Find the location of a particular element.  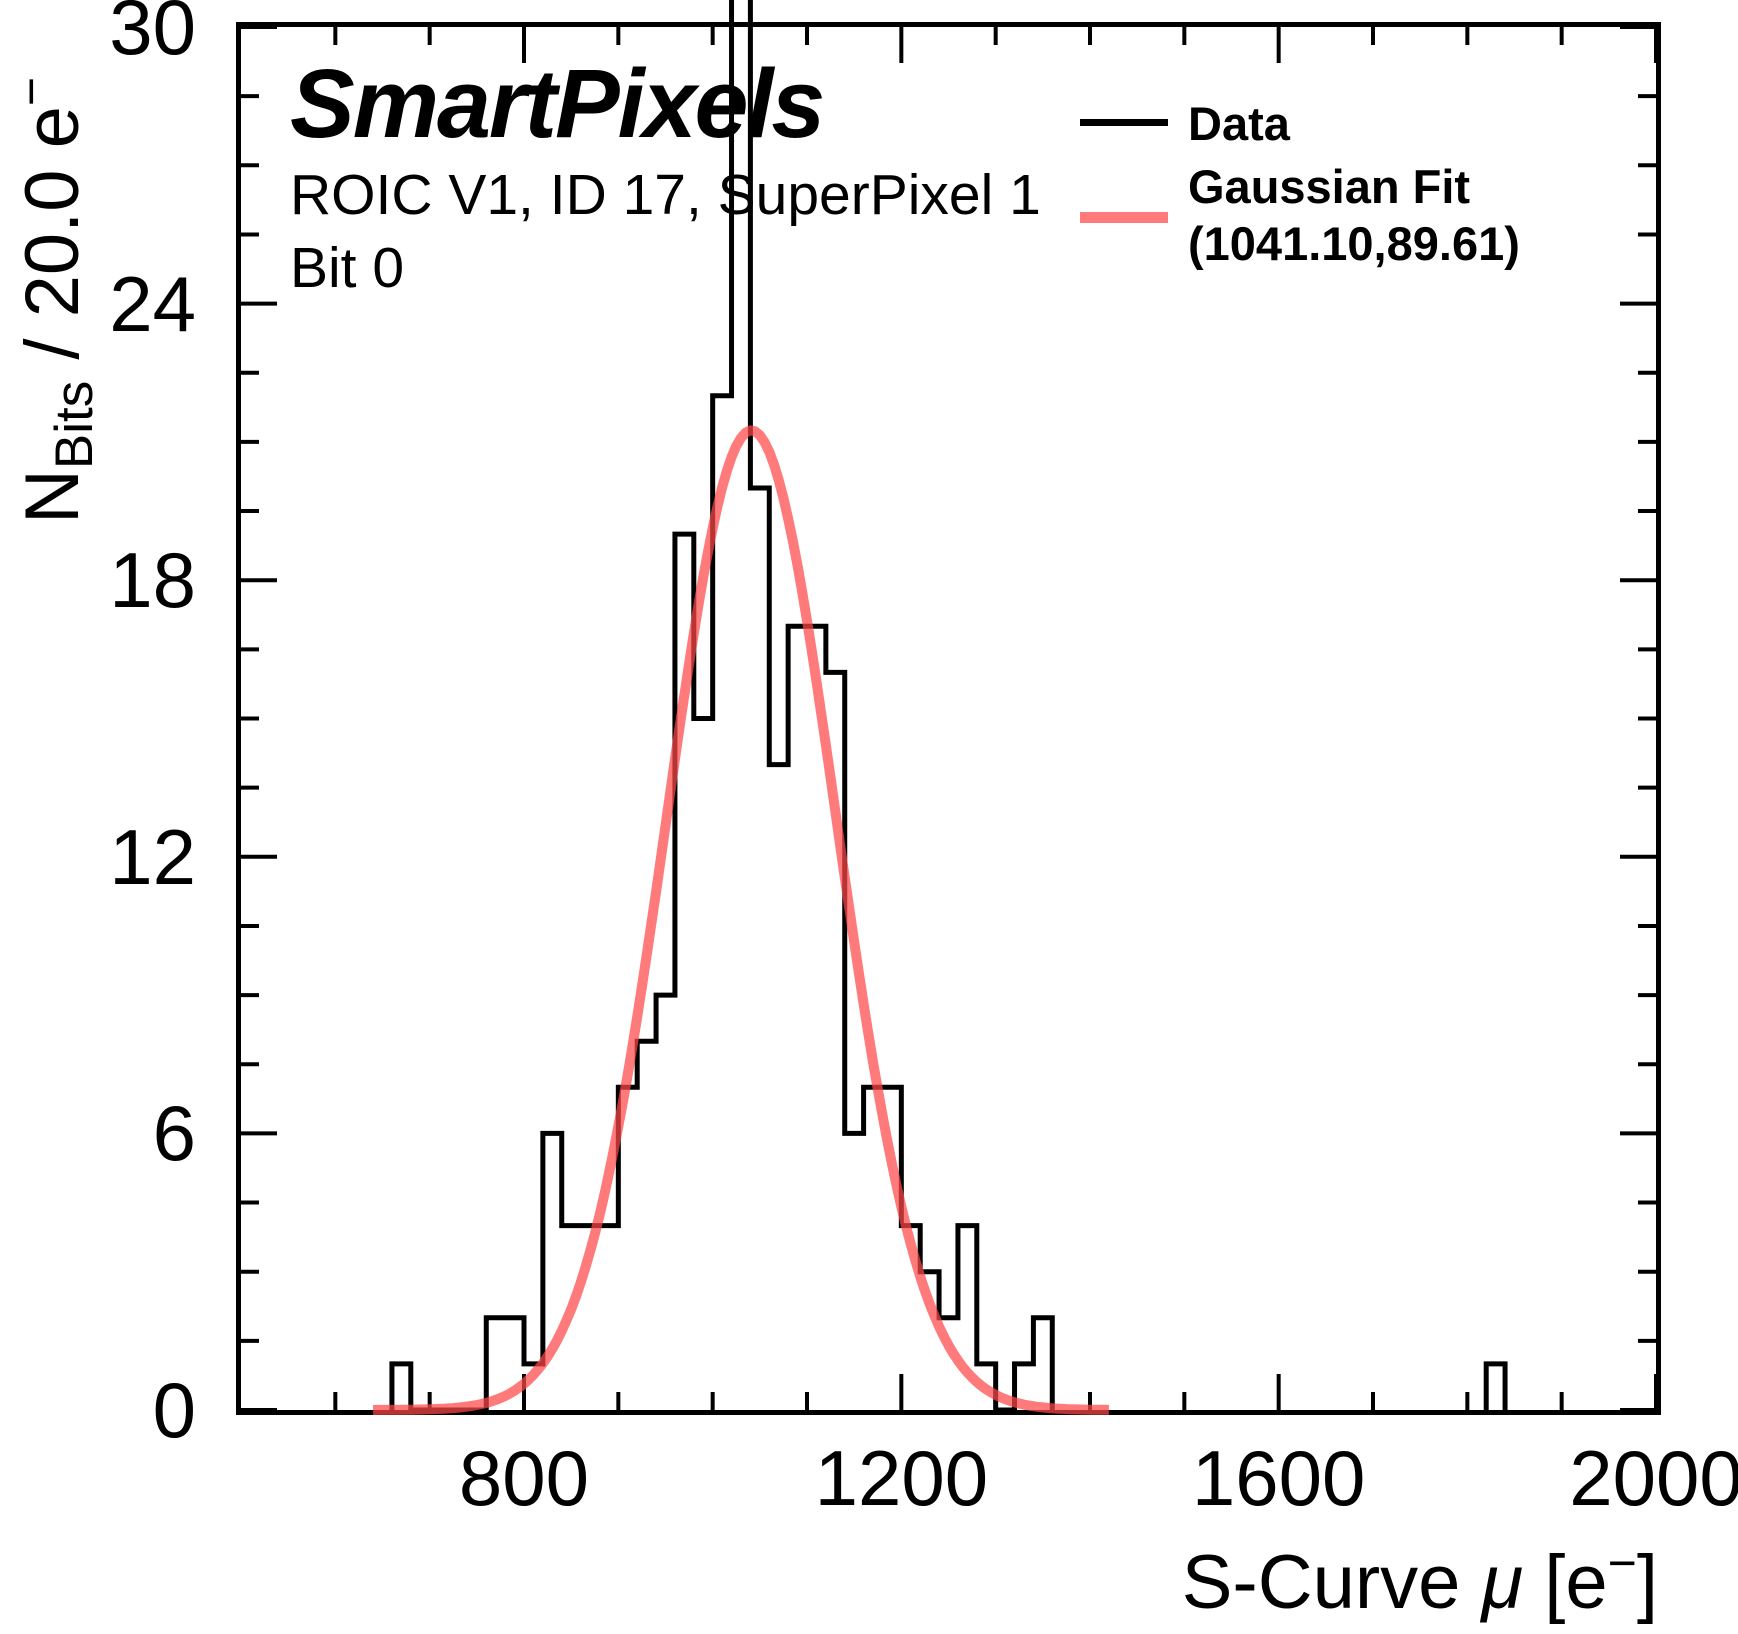

x-tick-label-1600: 1600 is located at coordinates (1278, 1478).